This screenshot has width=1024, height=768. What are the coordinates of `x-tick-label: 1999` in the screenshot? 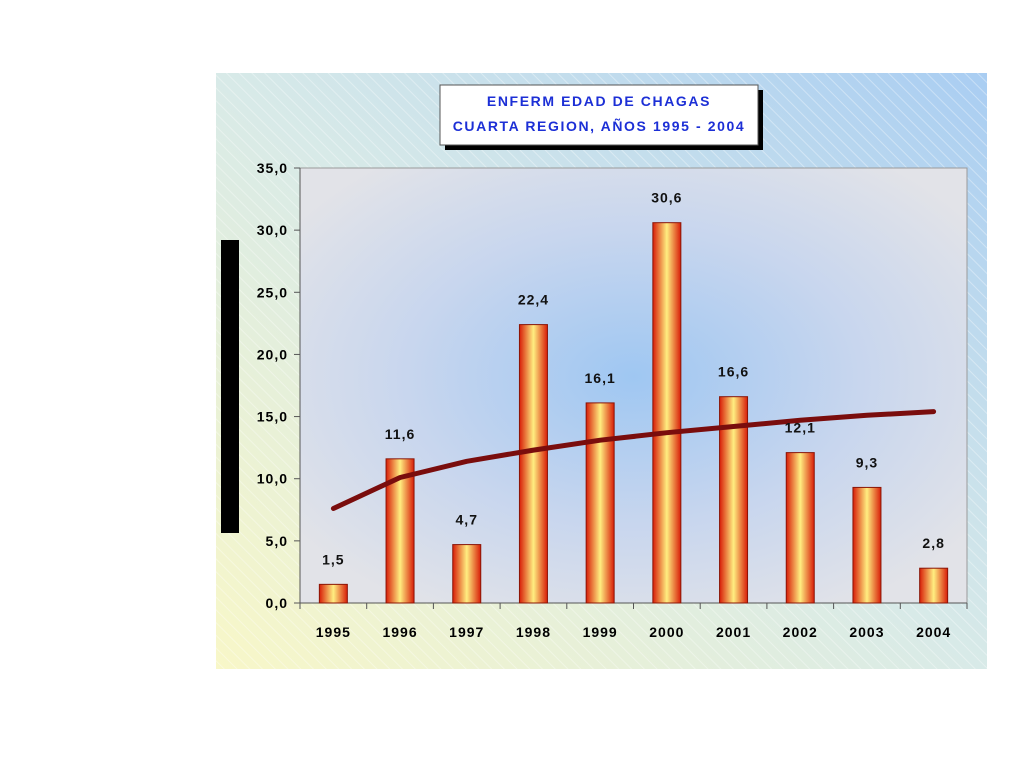 It's located at (600, 632).